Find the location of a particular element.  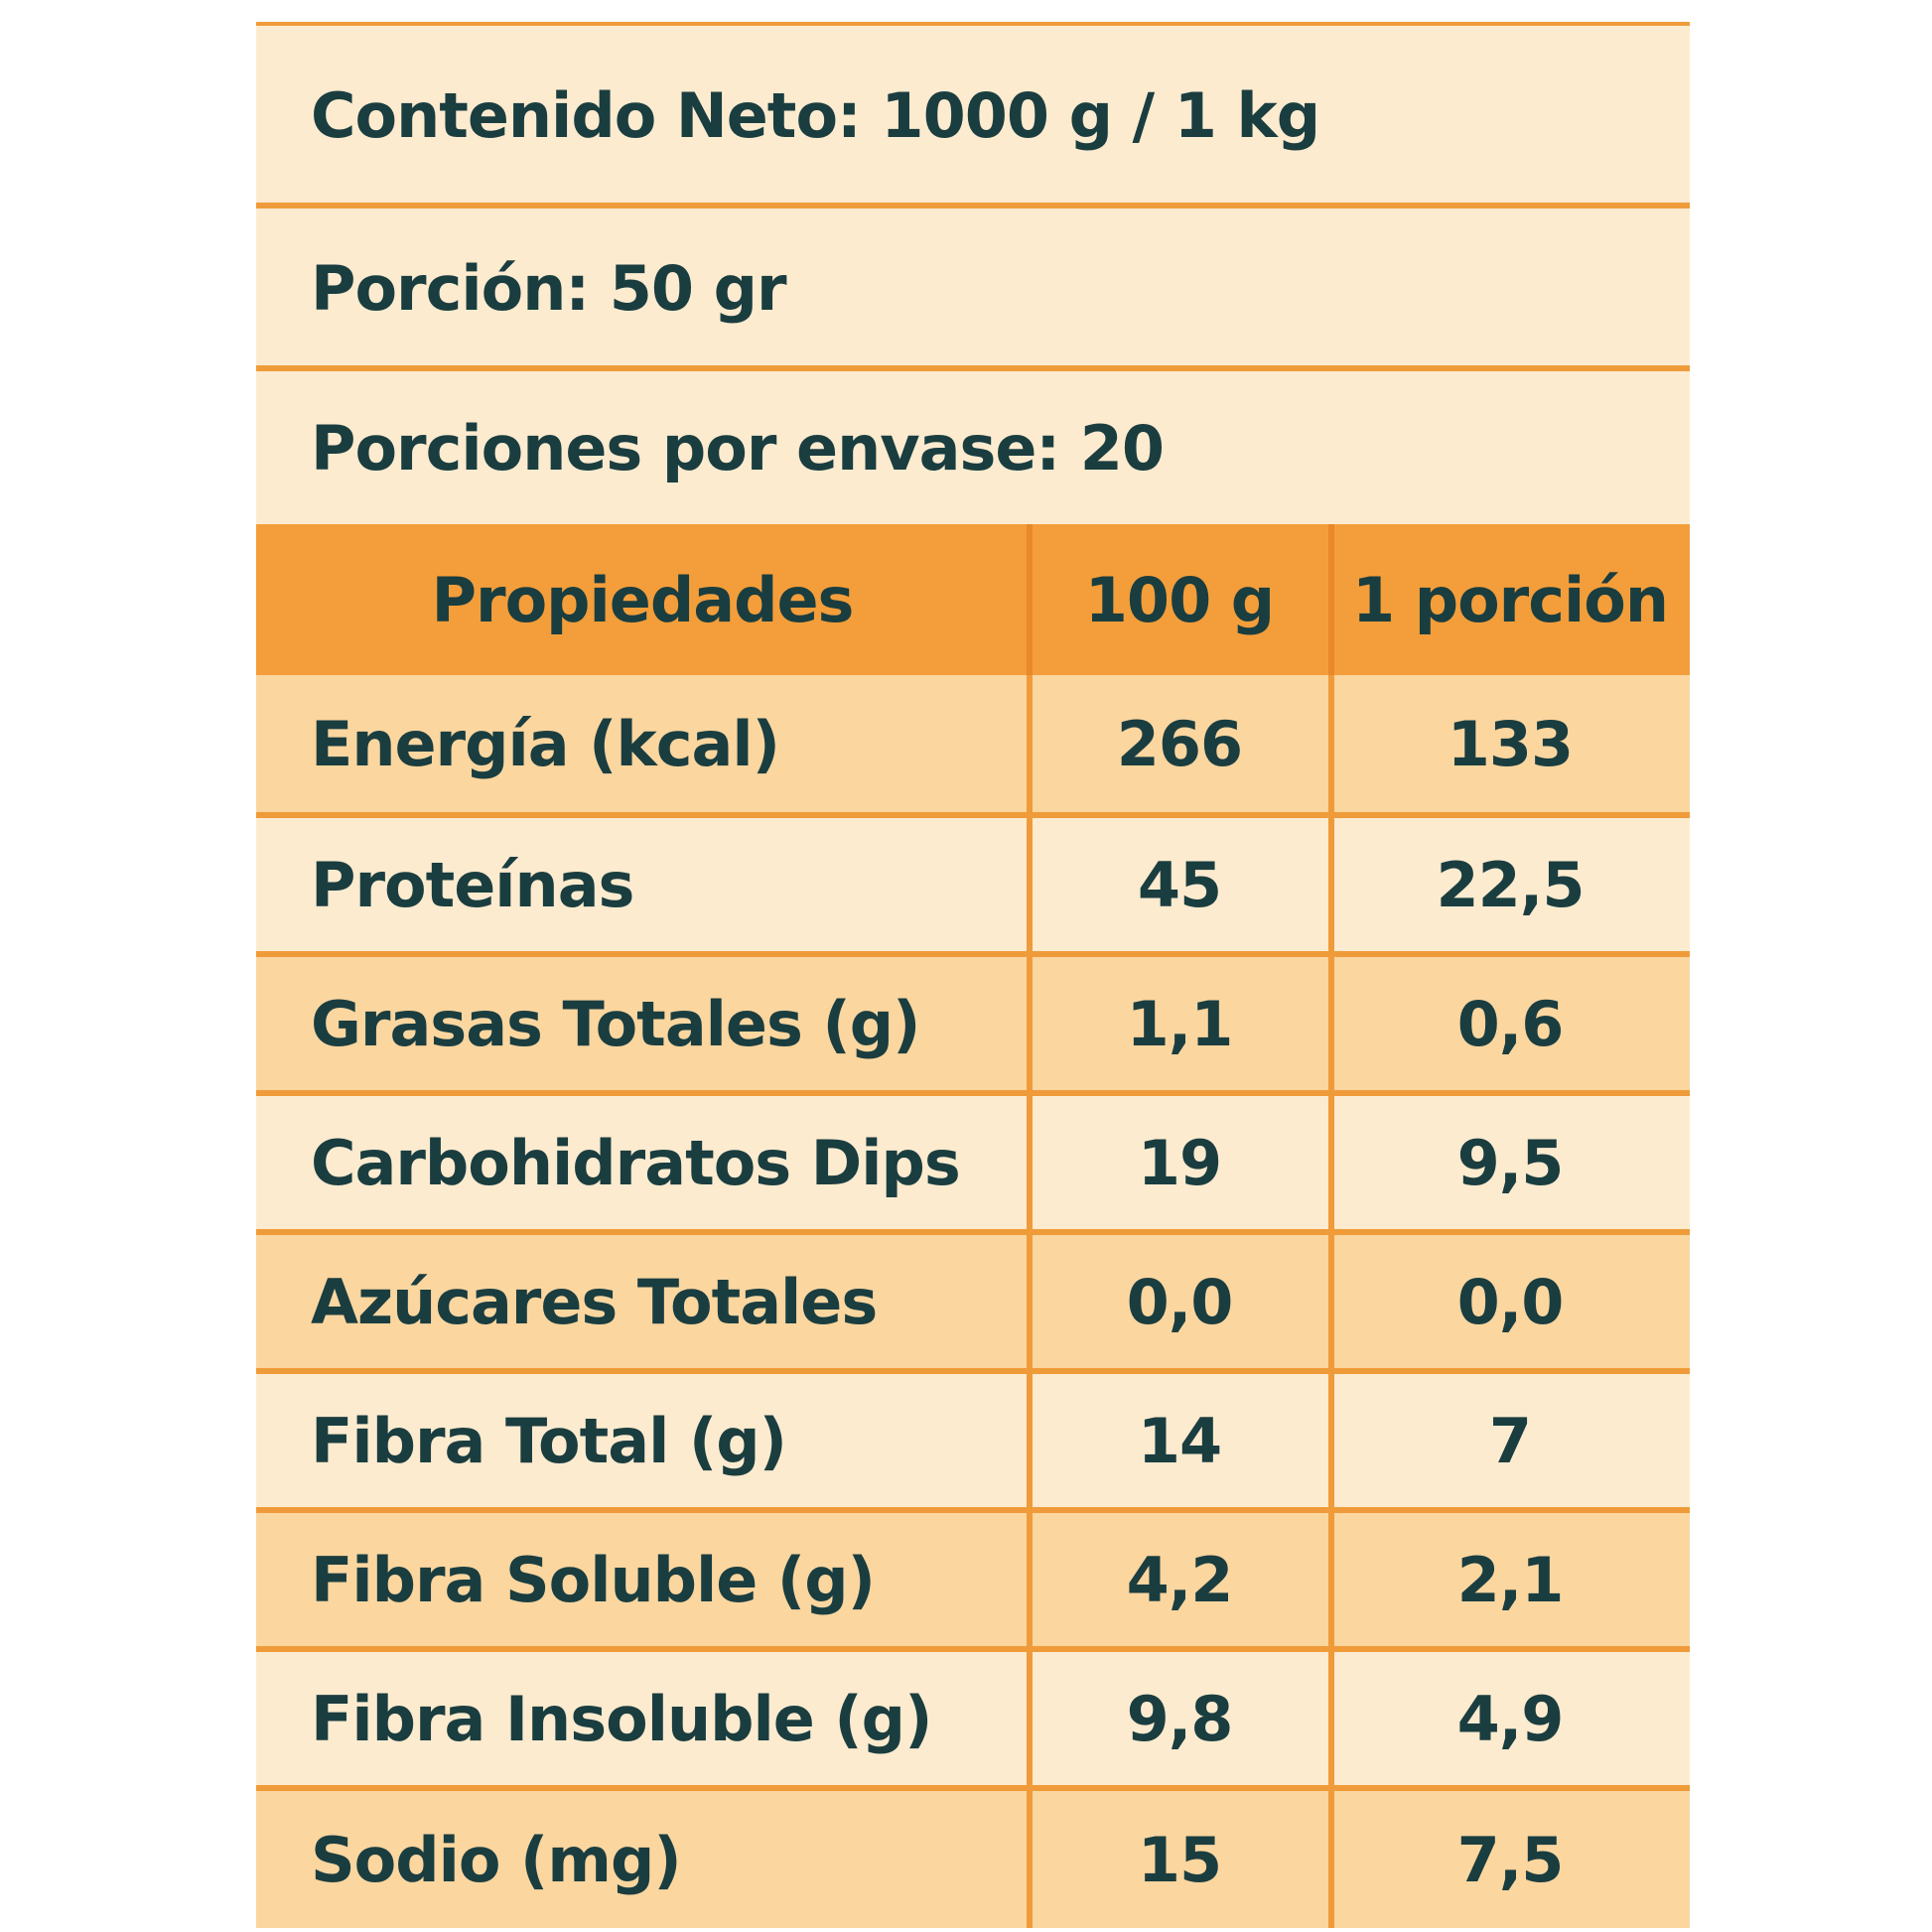

value-per-portion: 7,5 is located at coordinates (1510, 1860).